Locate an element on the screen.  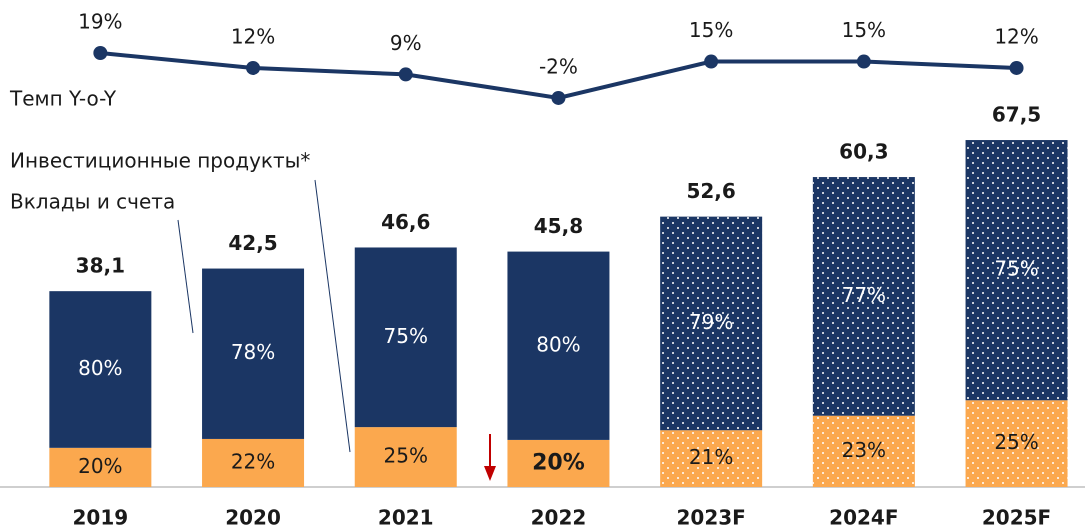
segment-label: 79% is located at coordinates (711, 322).